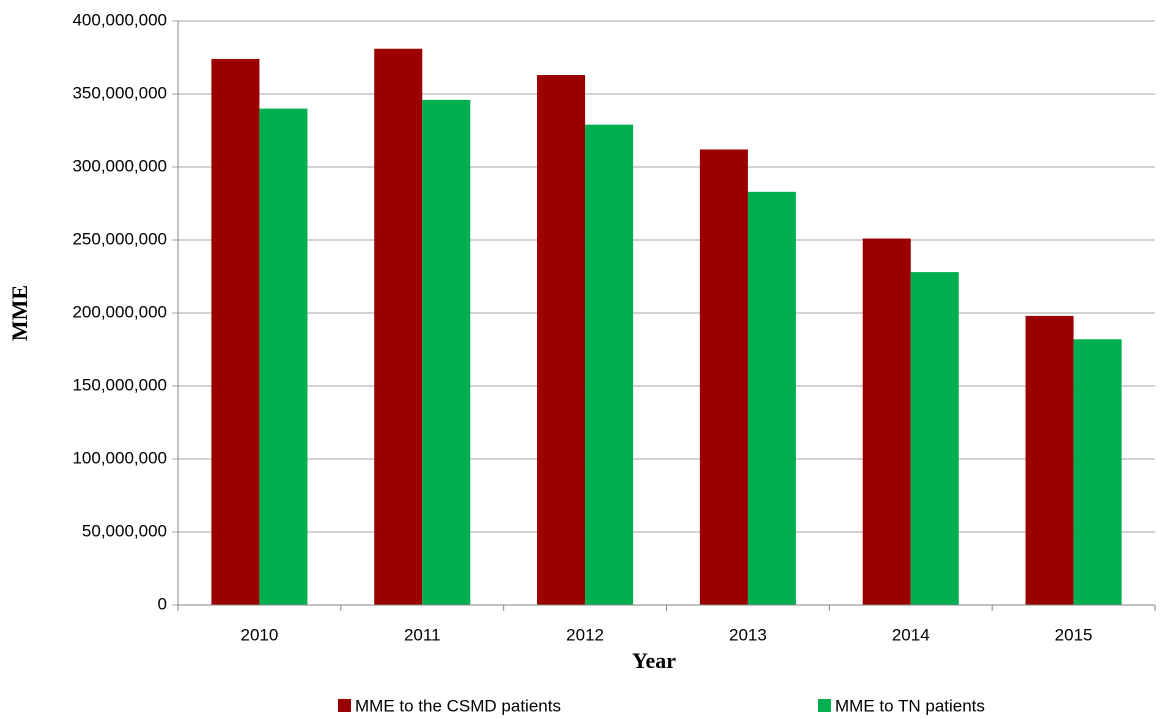  What do you see at coordinates (119, 384) in the screenshot?
I see `y-tick-label: 150,000,000` at bounding box center [119, 384].